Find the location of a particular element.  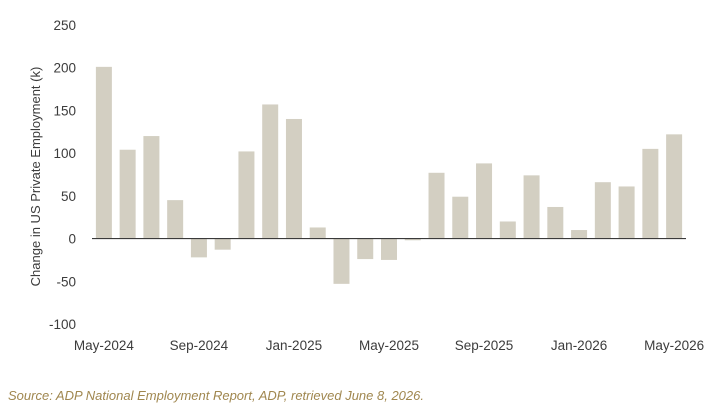

x-tick-label: May-2025 is located at coordinates (389, 345).